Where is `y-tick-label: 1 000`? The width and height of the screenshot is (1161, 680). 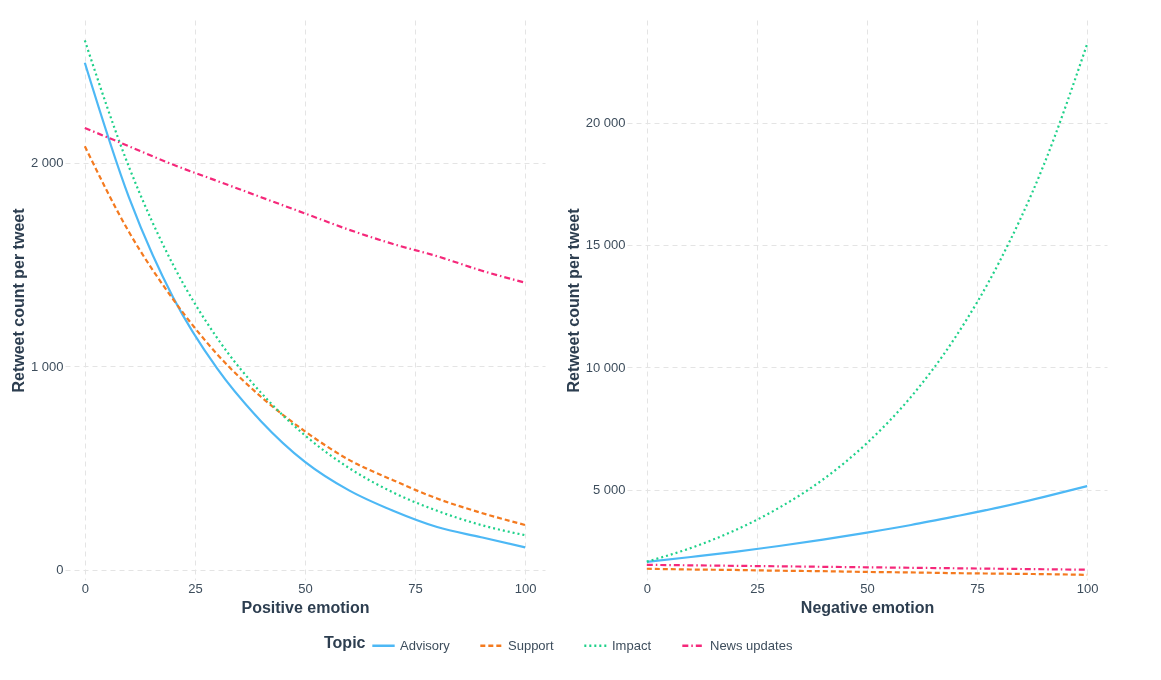 y-tick-label: 1 000 is located at coordinates (47, 366).